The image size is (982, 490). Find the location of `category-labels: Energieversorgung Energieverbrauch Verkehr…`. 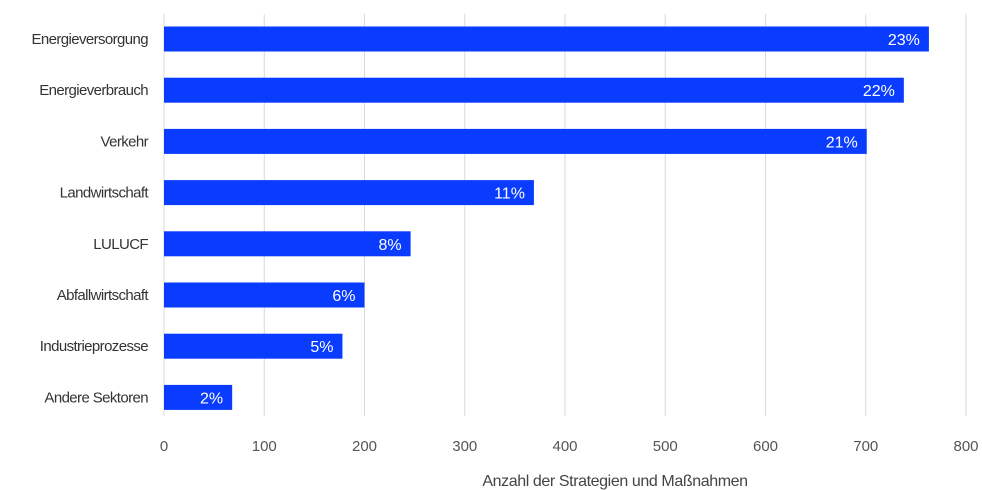

category-labels: Energieversorgung Energieverbrauch Verkehr… is located at coordinates (90, 218).